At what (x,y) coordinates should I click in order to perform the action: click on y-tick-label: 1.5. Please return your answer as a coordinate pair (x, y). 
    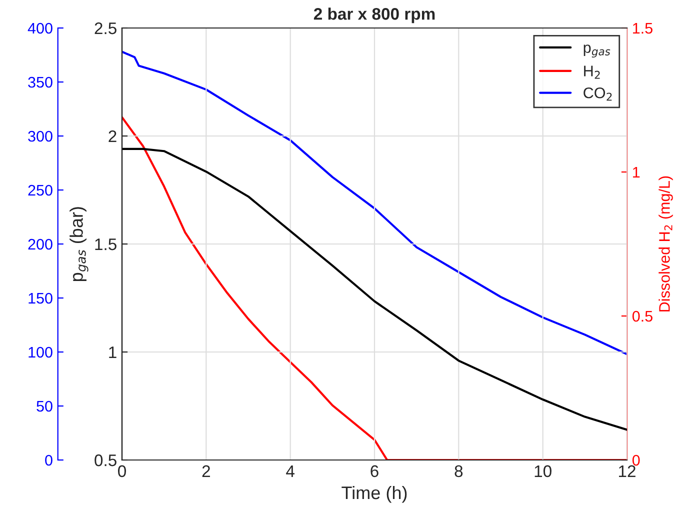
    Looking at the image, I should click on (105, 244).